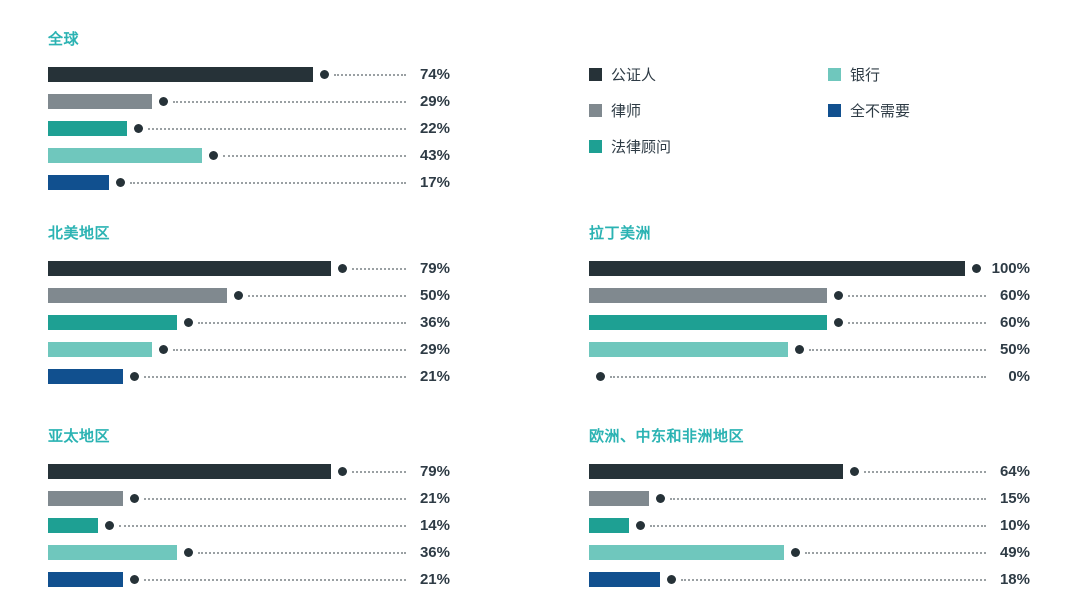 The image size is (1080, 612). I want to click on legend-item-legal-advisor: 法律顾问, so click(708, 146).